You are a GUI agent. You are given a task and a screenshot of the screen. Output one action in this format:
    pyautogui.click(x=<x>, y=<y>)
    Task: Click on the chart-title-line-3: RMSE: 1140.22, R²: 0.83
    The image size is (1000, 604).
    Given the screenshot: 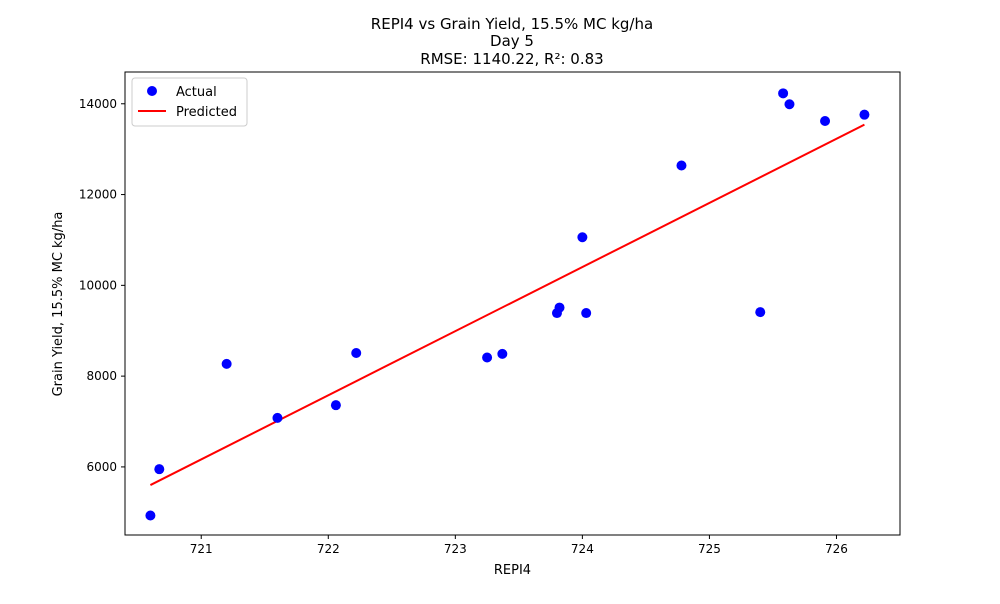 What is the action you would take?
    pyautogui.click(x=511, y=59)
    